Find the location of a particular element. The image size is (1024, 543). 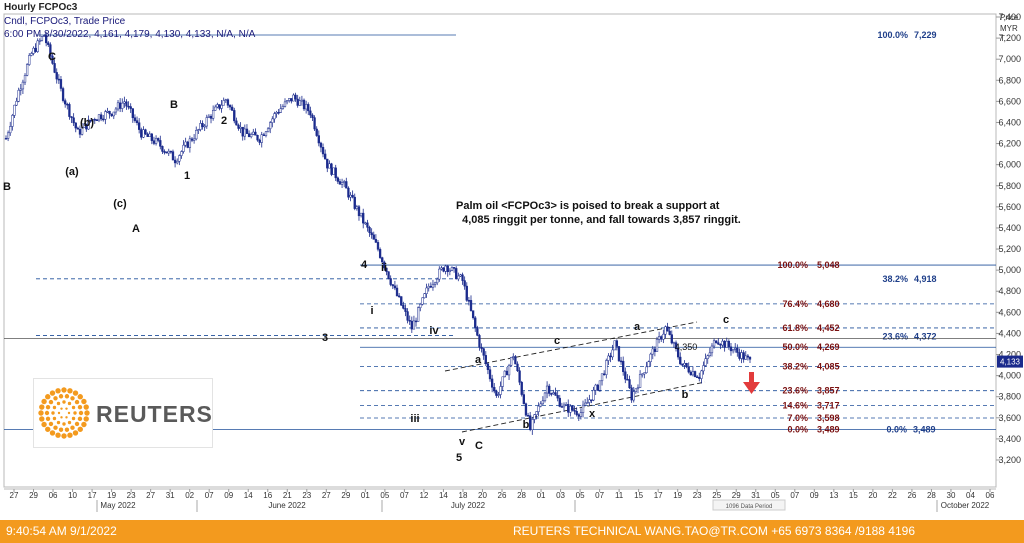

down-arrow-icon is located at coordinates (751, 383).